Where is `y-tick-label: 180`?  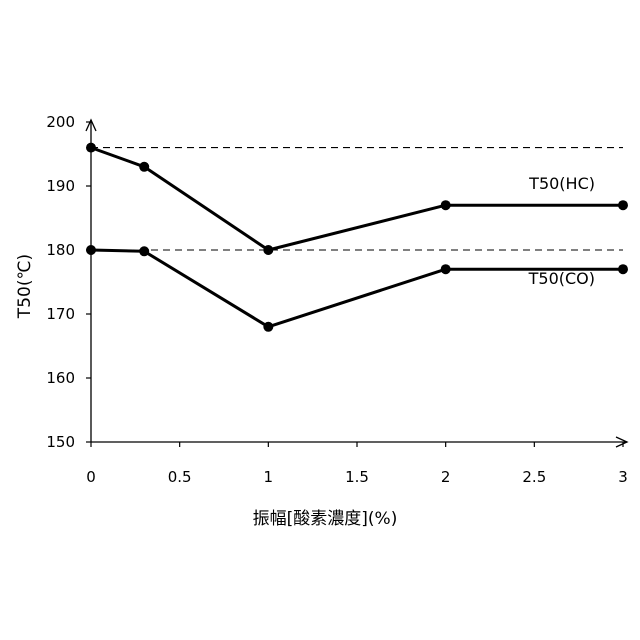 y-tick-label: 180 is located at coordinates (60, 250).